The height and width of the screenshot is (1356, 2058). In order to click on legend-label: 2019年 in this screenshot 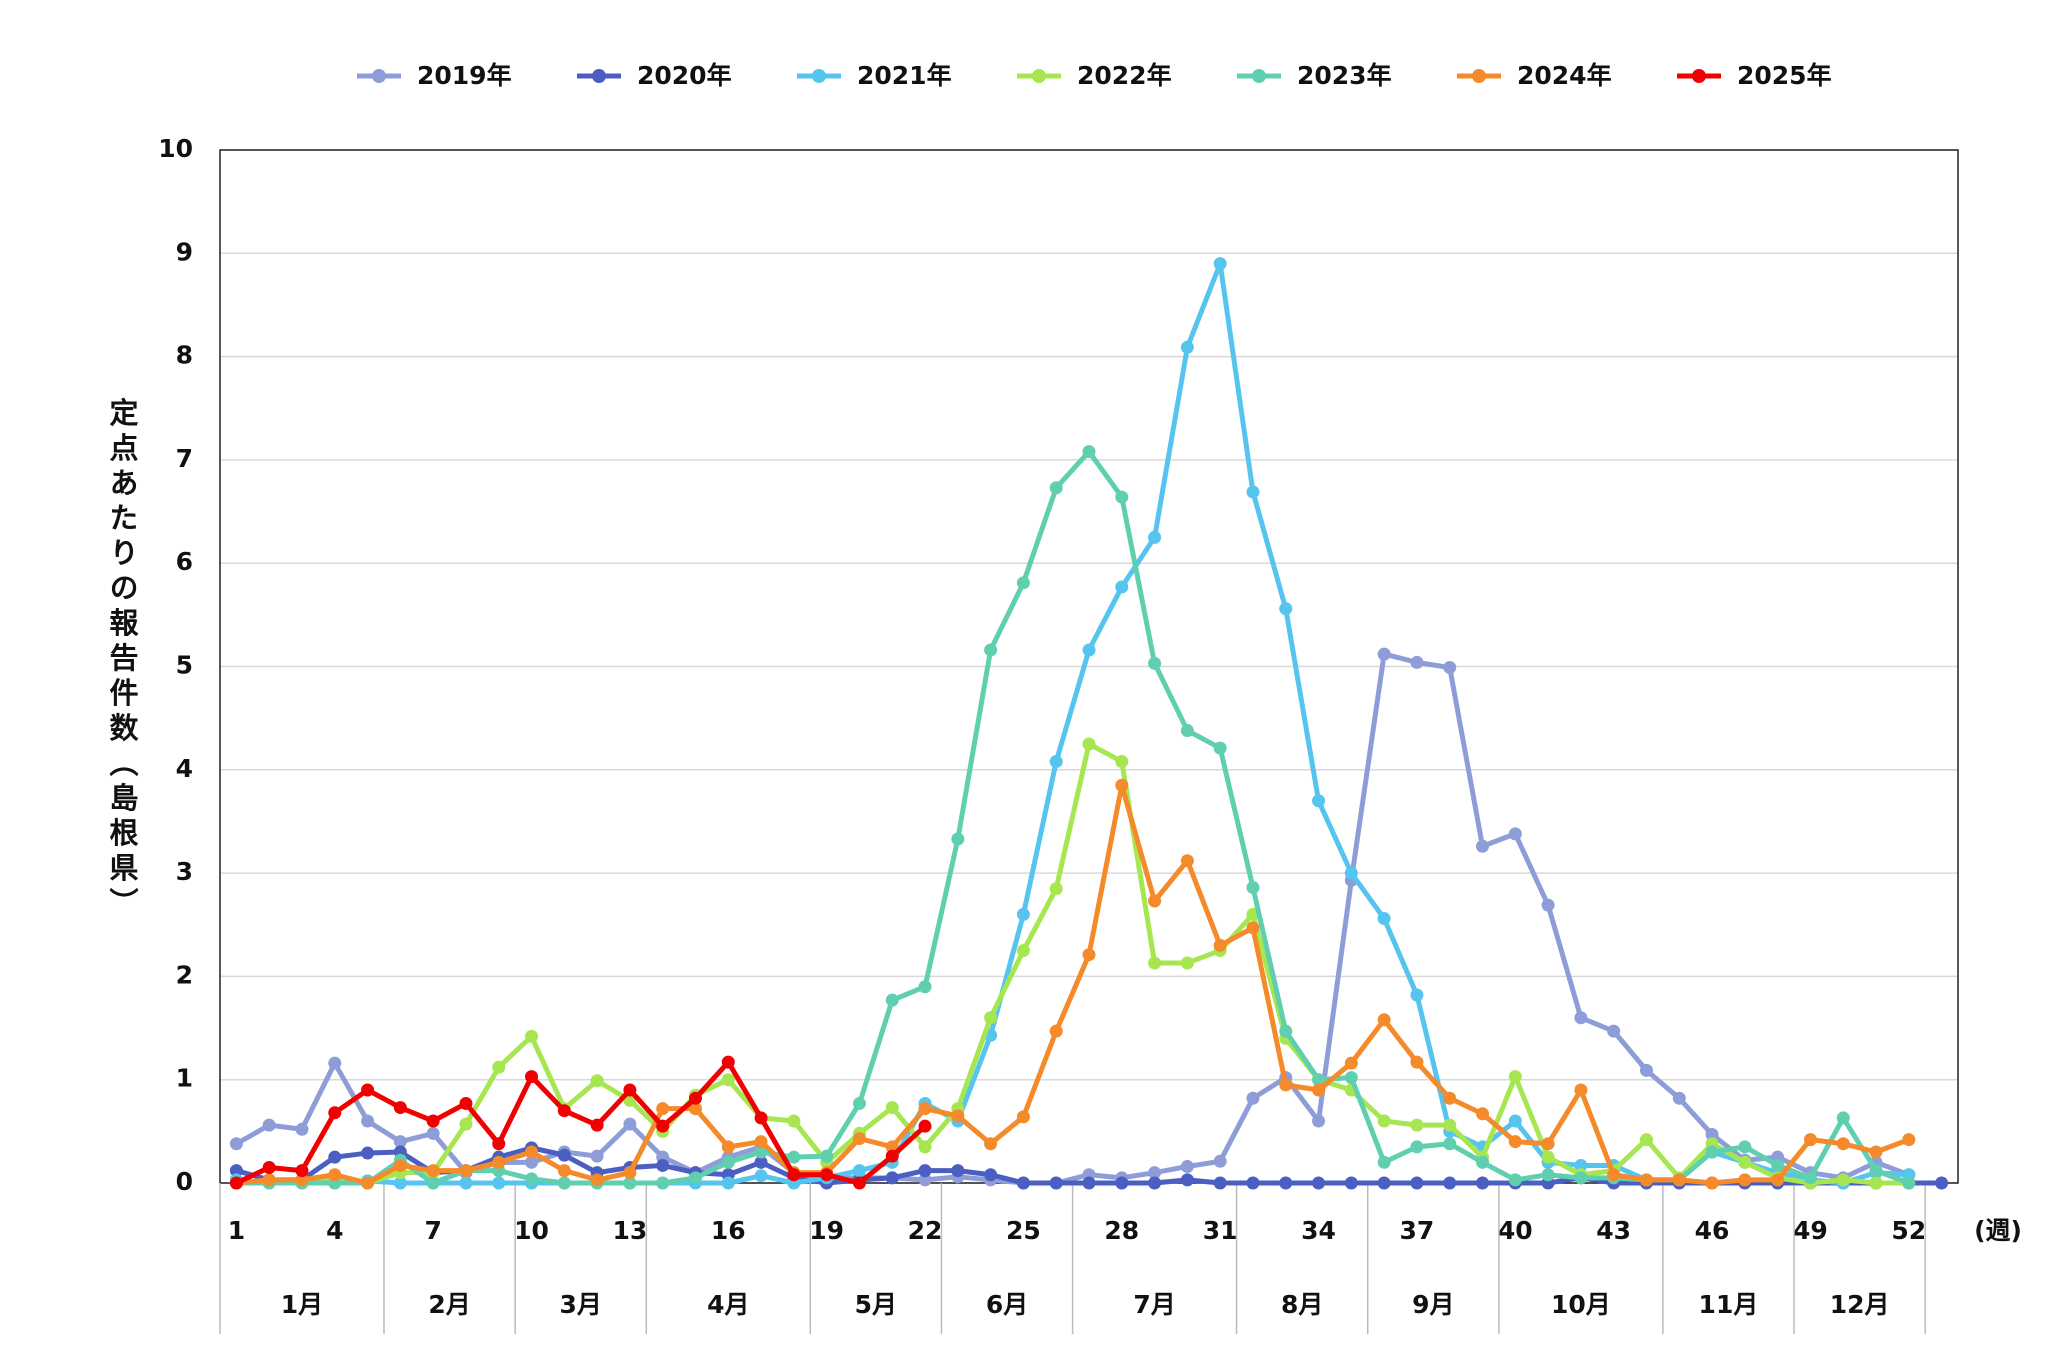, I will do `click(464, 75)`.